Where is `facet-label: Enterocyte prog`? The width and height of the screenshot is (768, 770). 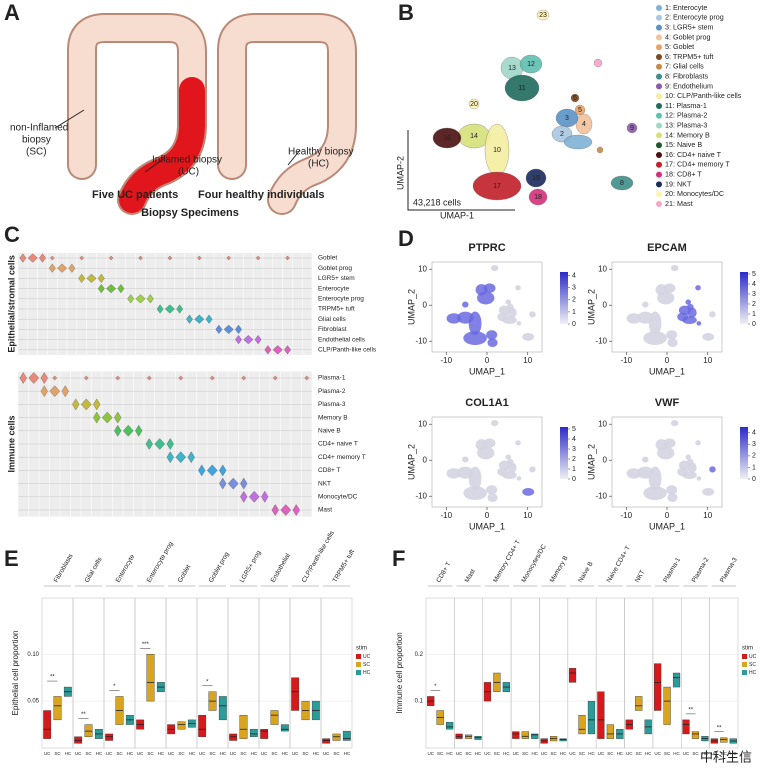
facet-label: Enterocyte prog is located at coordinates (160, 562).